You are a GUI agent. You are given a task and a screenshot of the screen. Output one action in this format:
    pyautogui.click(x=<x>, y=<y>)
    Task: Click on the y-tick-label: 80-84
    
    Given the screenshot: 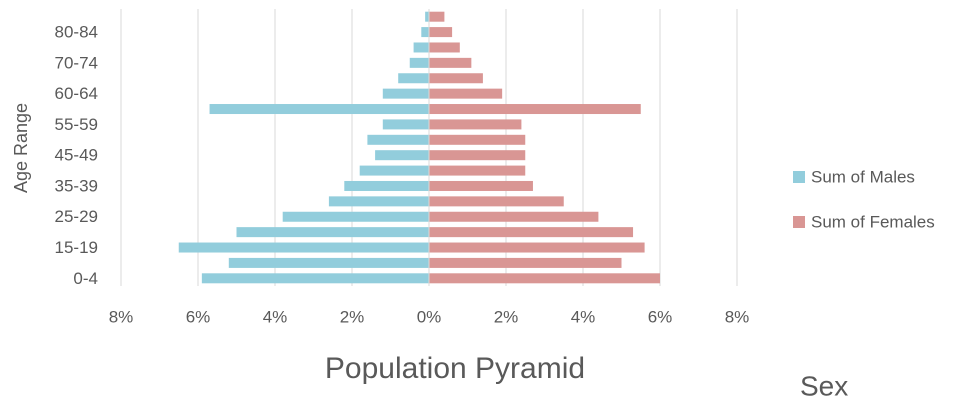 What is the action you would take?
    pyautogui.click(x=76, y=32)
    